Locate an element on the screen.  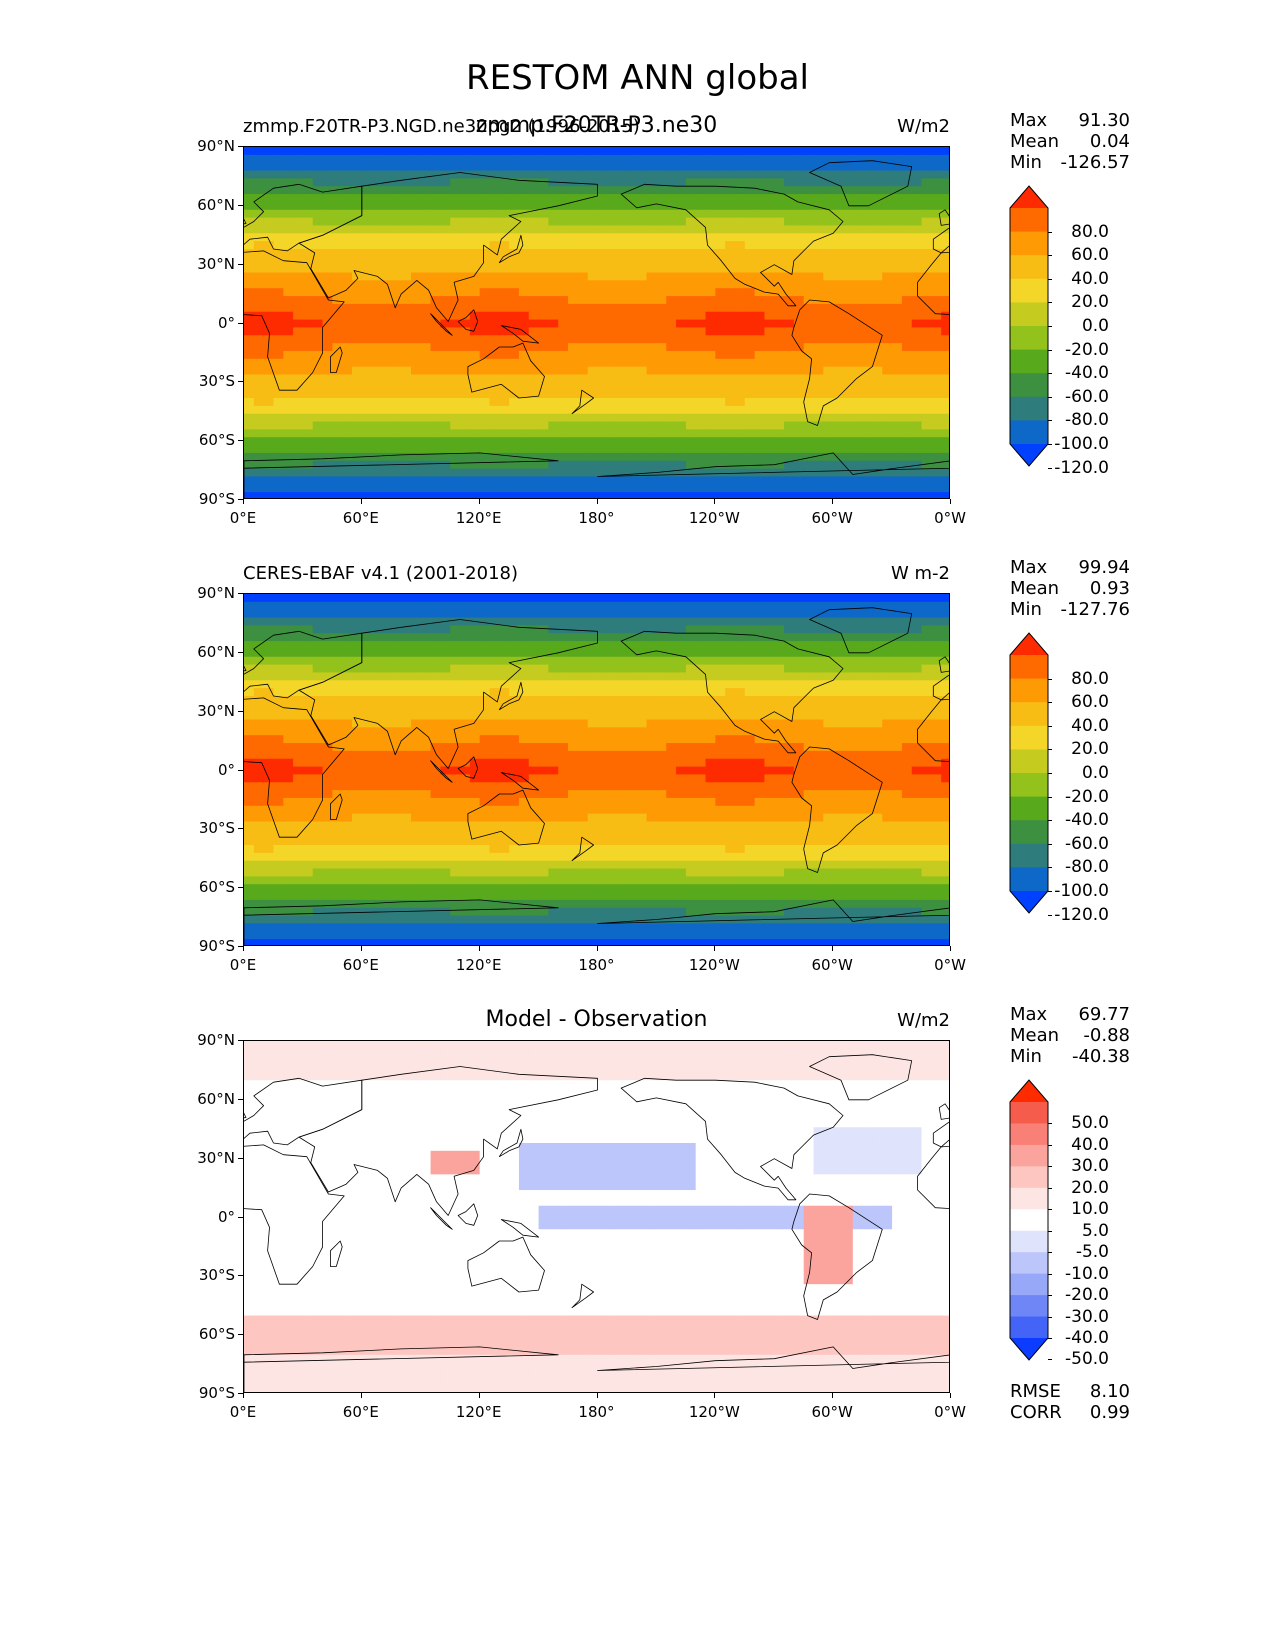
panel-3-colorbar-tick: 50.0 is located at coordinates (1090, 1123).